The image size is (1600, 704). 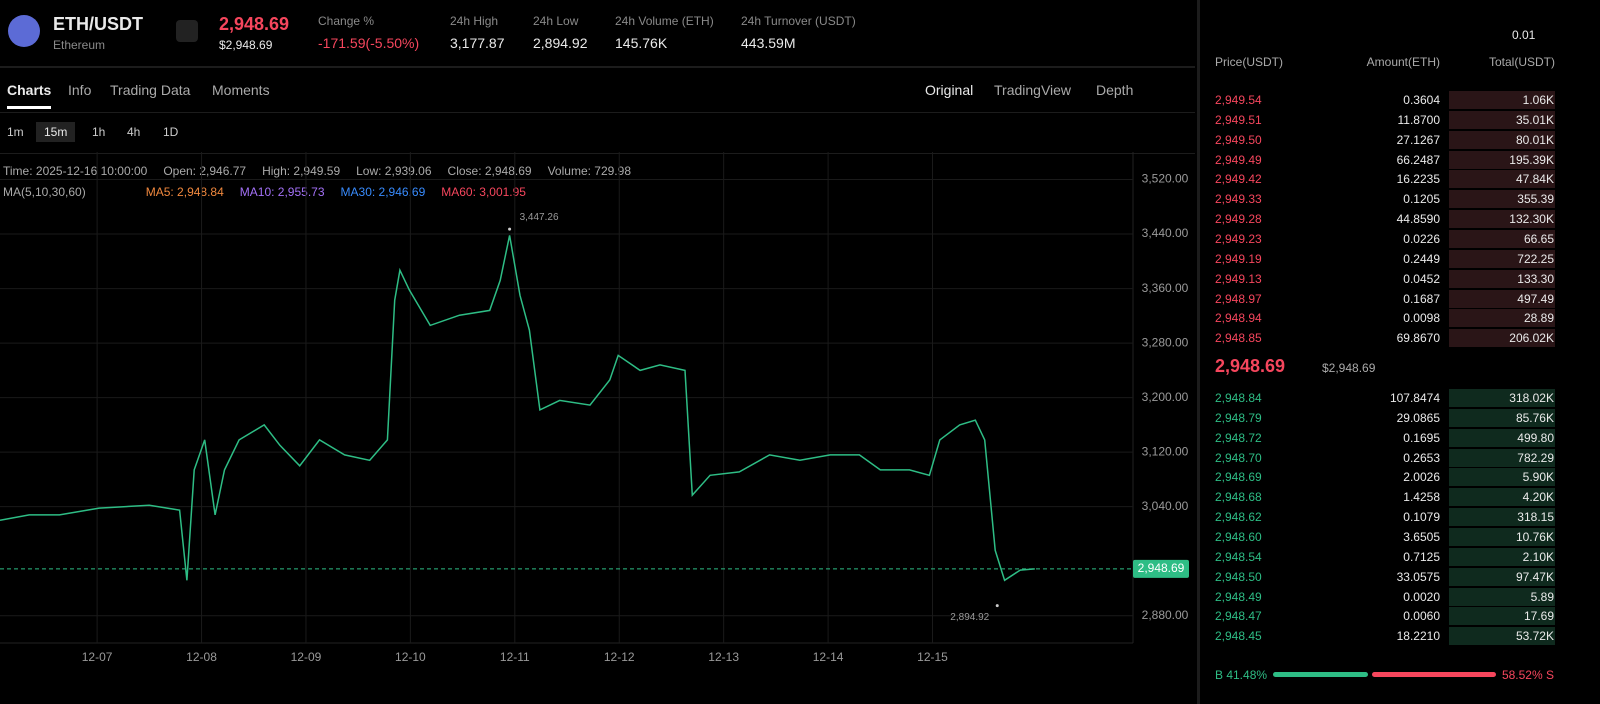 What do you see at coordinates (1531, 398) in the screenshot?
I see `bid-total: 318.02K` at bounding box center [1531, 398].